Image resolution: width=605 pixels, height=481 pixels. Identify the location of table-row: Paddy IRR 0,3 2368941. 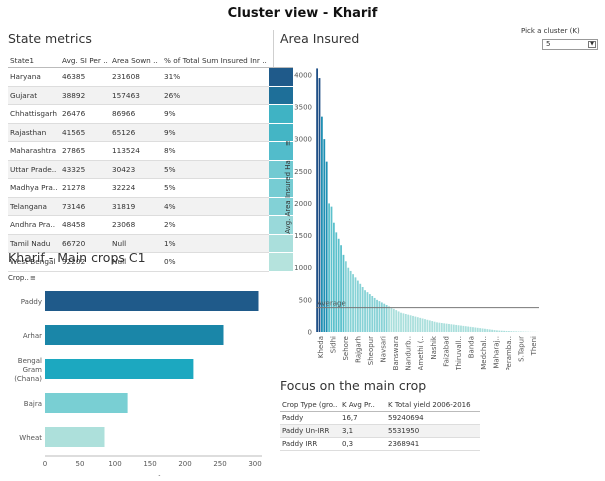
(380, 444).